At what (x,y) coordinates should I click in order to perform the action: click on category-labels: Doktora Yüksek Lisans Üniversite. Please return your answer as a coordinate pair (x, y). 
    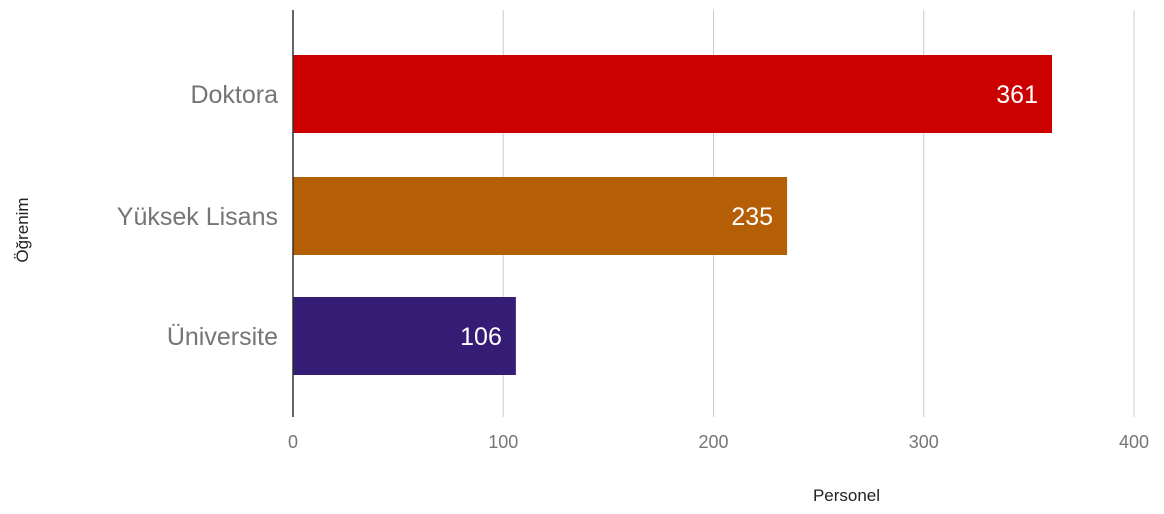
    Looking at the image, I should click on (197, 216).